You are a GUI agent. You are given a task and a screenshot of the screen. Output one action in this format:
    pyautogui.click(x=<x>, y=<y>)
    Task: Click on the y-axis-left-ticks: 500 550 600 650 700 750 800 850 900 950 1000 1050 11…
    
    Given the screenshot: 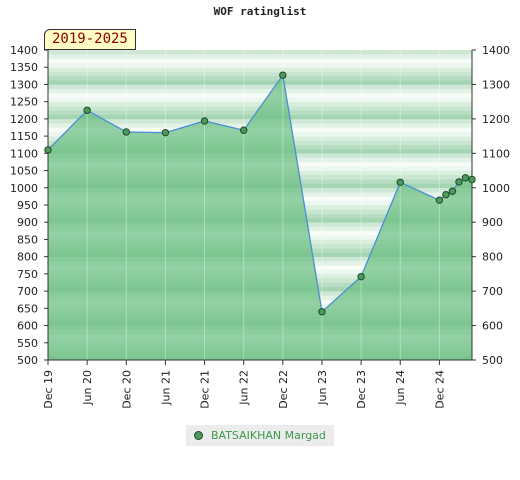 What is the action you would take?
    pyautogui.click(x=29, y=205)
    